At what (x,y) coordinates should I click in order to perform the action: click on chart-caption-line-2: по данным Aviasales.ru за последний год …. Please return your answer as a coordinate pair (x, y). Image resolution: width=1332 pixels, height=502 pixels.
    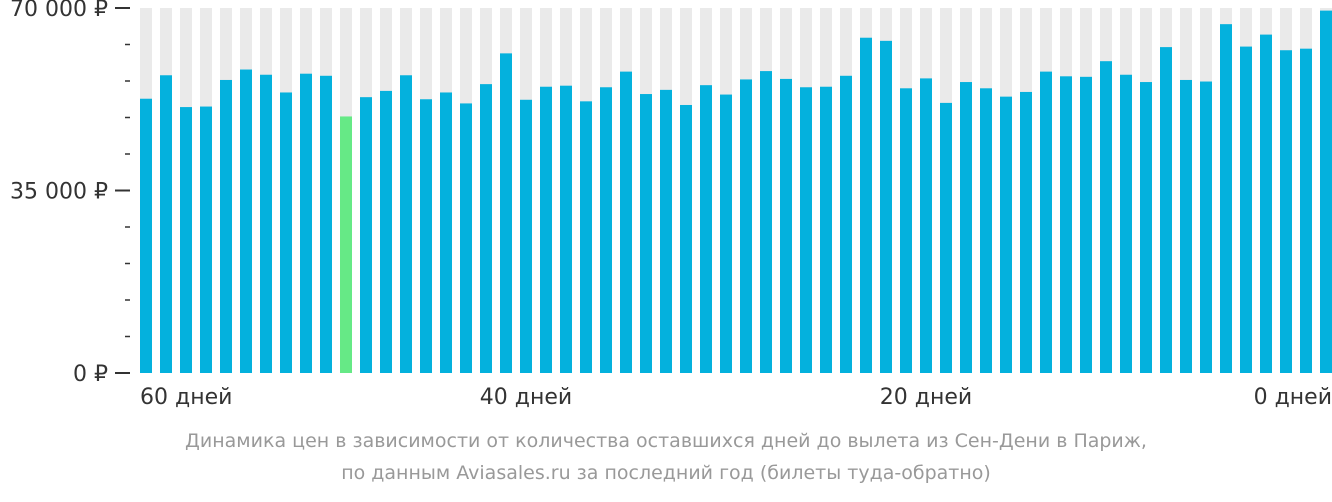
    Looking at the image, I should click on (666, 473).